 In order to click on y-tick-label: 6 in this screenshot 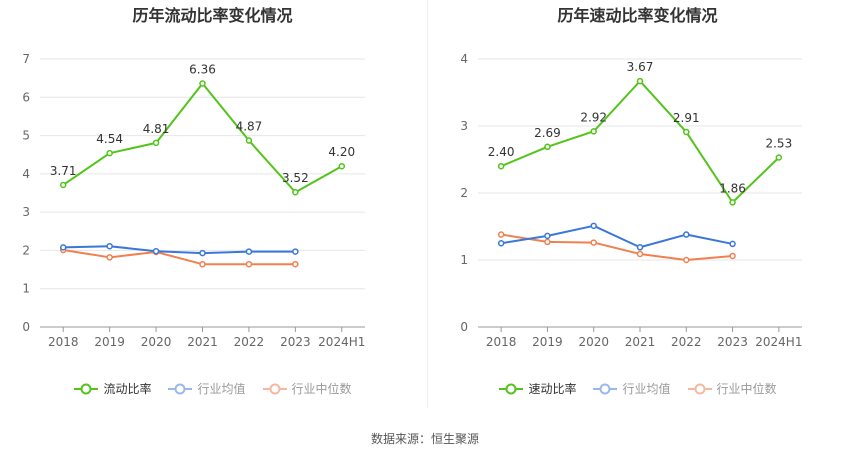, I will do `click(26, 97)`.